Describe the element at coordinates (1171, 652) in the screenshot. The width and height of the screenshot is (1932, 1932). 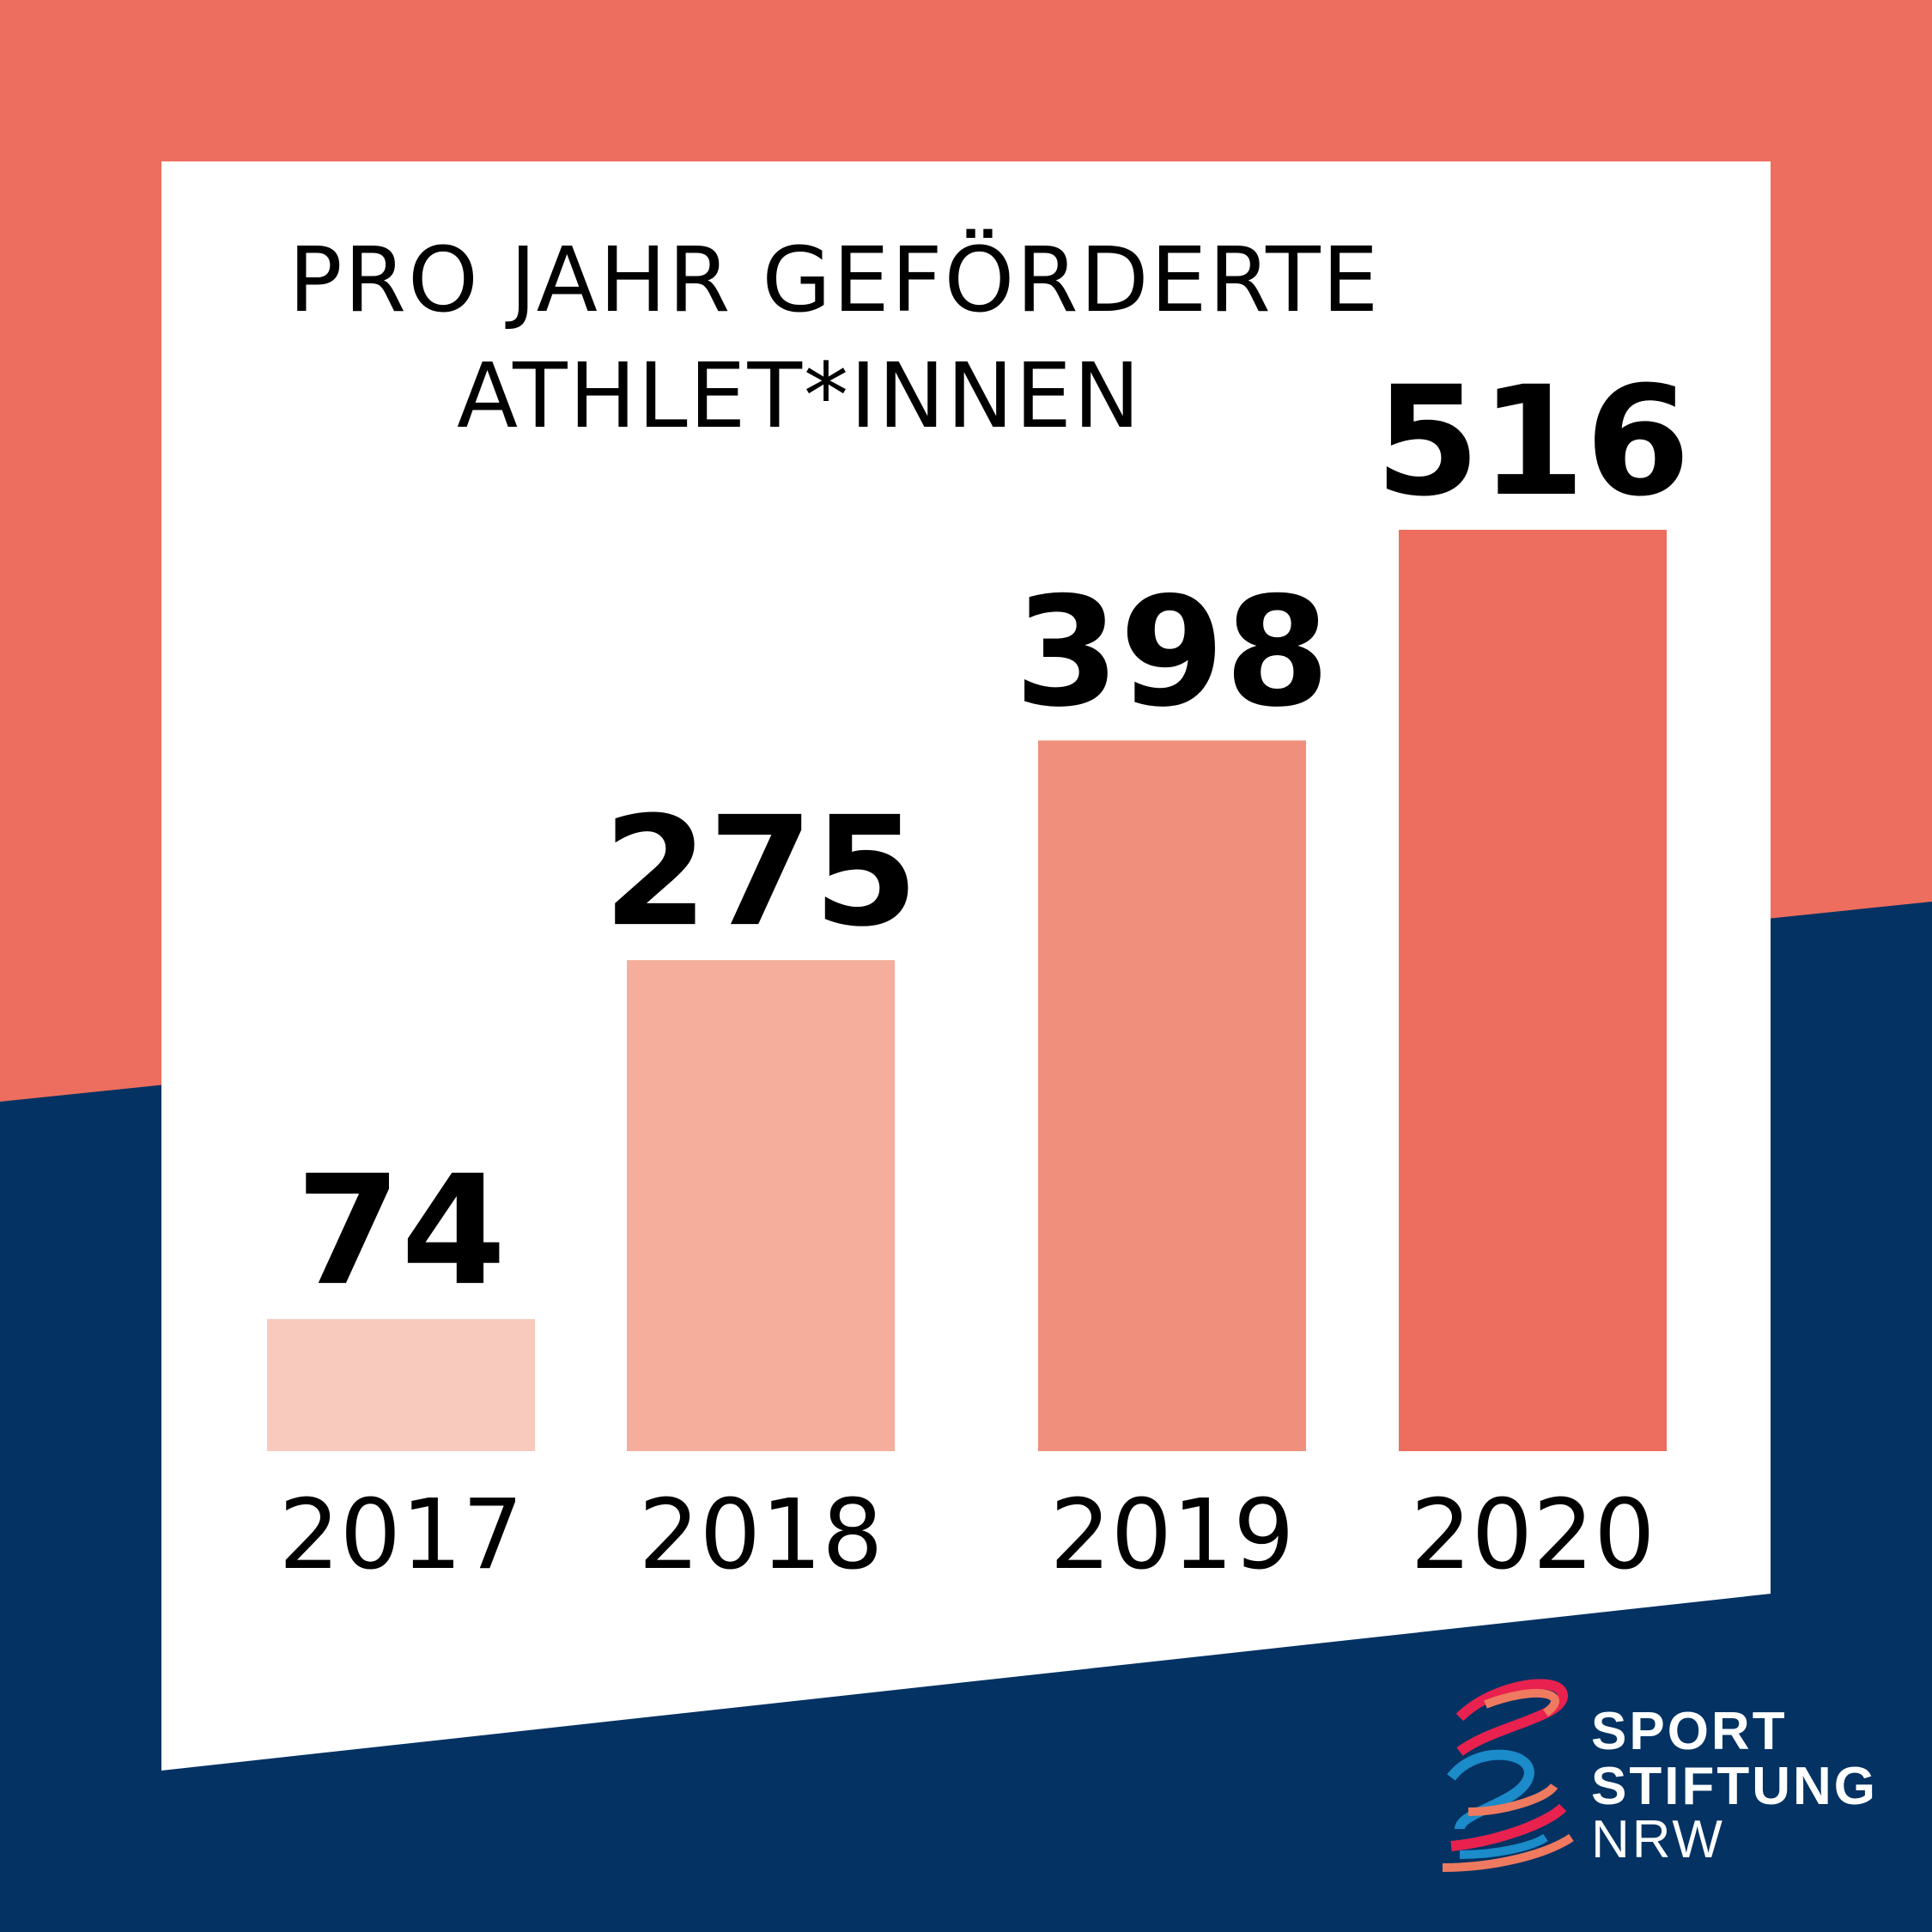
I see `value-label-2019: 398` at that location.